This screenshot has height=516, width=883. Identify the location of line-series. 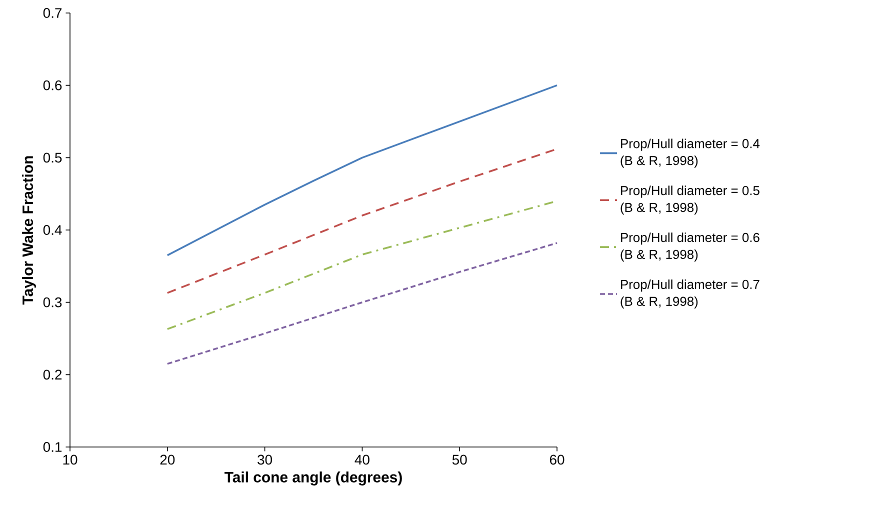
(362, 303).